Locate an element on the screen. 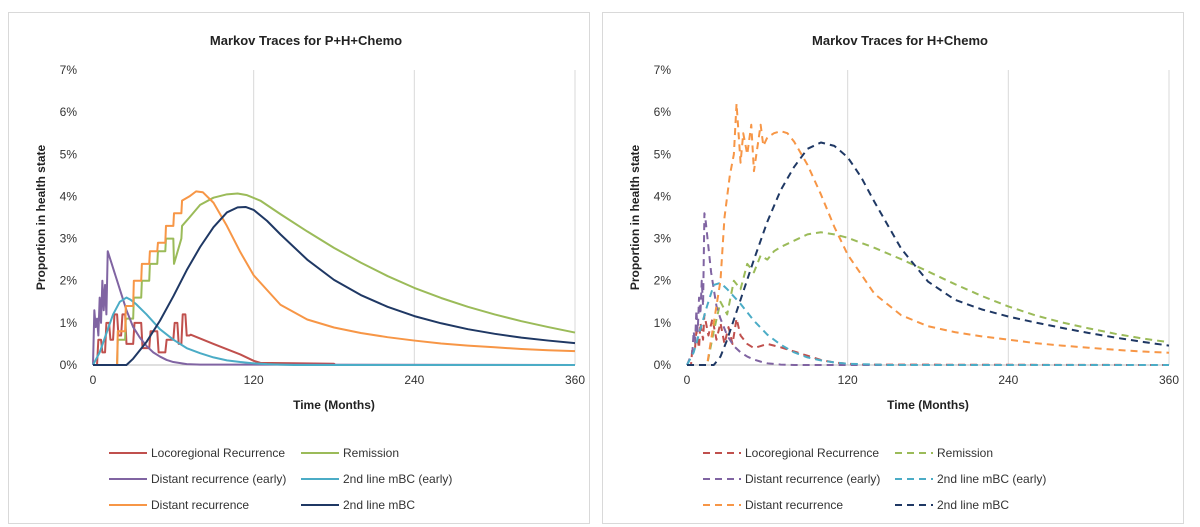 Image resolution: width=1200 pixels, height=527 pixels. series-line-distant-recurrence is located at coordinates (334, 278).